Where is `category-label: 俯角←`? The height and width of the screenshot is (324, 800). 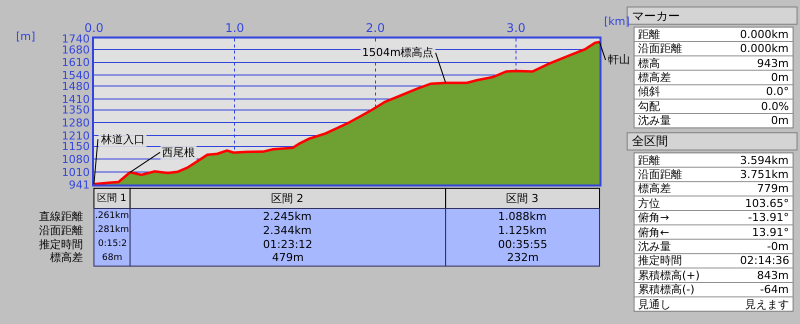
category-label: 俯角← is located at coordinates (654, 232).